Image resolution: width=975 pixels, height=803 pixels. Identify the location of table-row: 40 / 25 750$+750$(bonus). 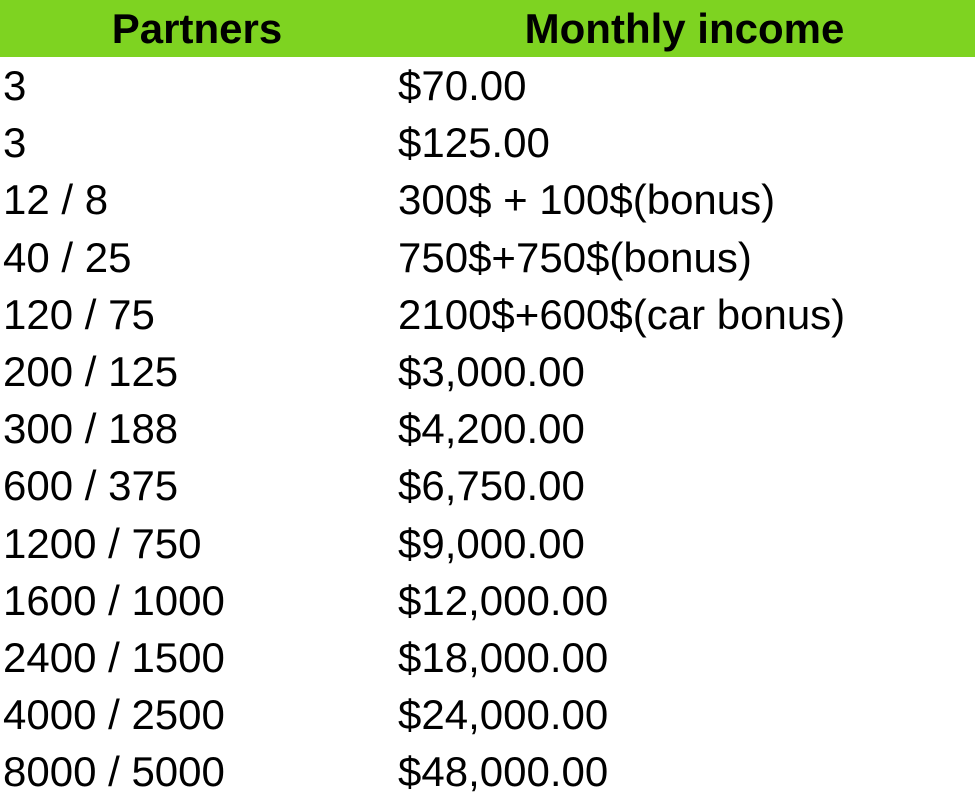
(487, 257).